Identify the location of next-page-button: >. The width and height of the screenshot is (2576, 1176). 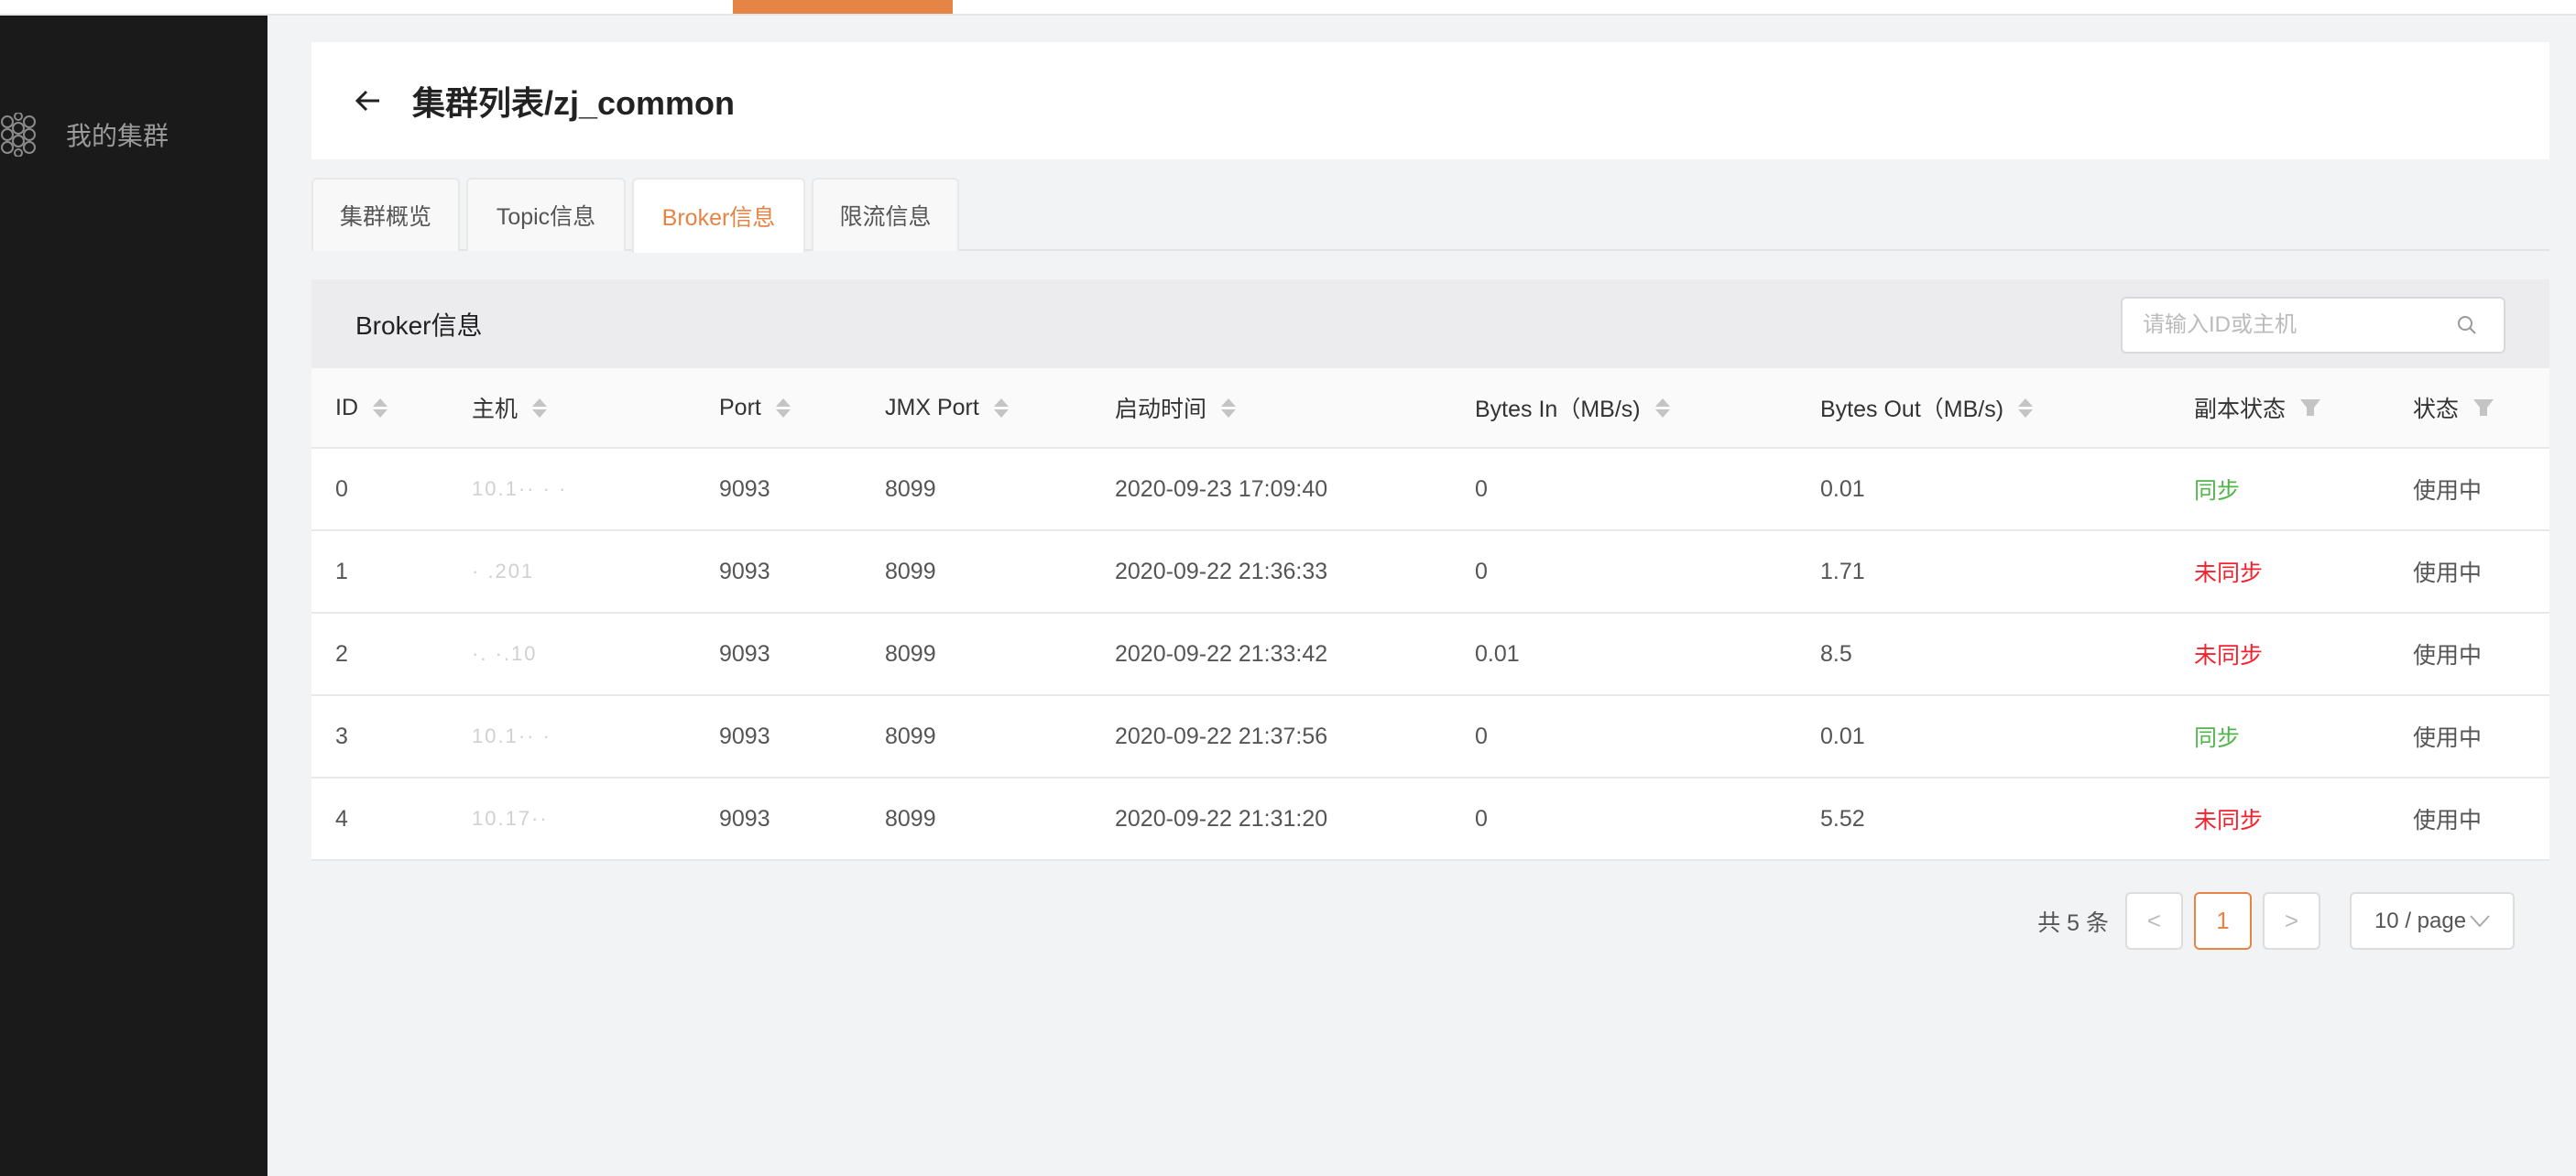
(2292, 921).